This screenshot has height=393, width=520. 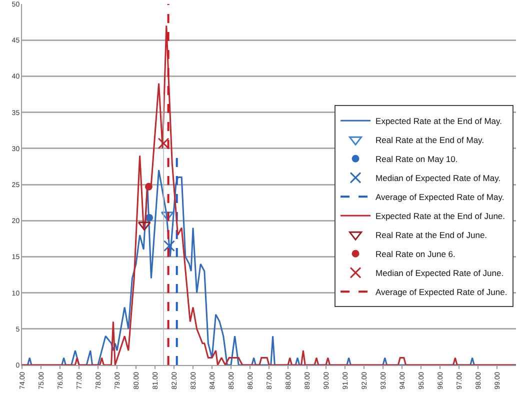 I want to click on legend-label: Median of Expected Rate of May., so click(x=438, y=177).